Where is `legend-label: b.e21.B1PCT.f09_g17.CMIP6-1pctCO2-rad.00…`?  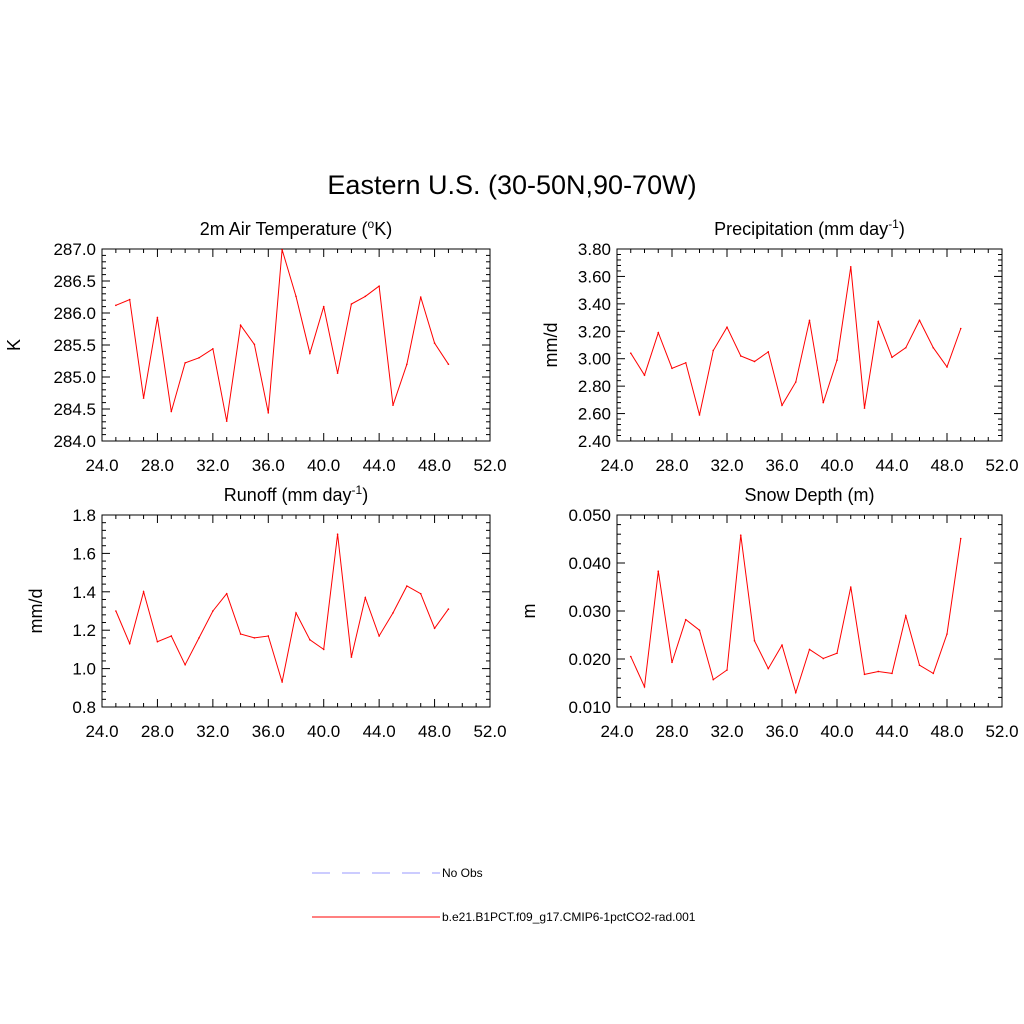
legend-label: b.e21.B1PCT.f09_g17.CMIP6-1pctCO2-rad.00… is located at coordinates (569, 917).